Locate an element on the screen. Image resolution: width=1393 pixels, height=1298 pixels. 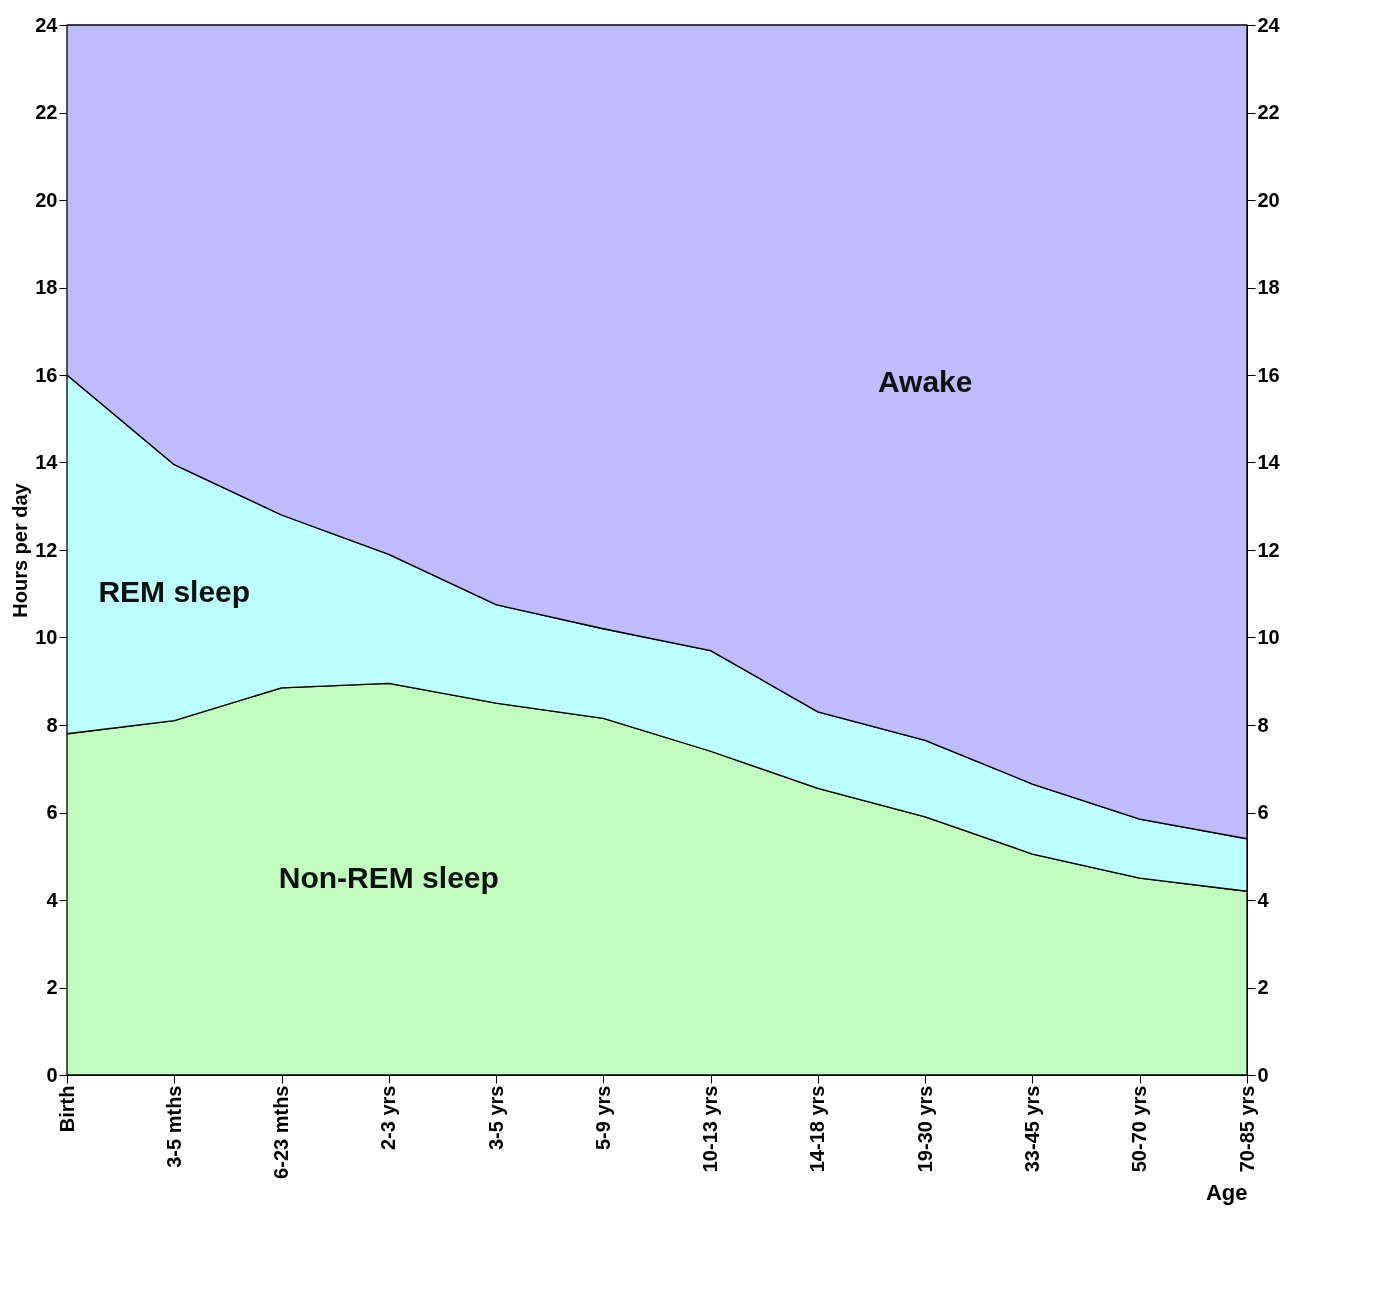
y-tick-label: 20 is located at coordinates (46, 199).